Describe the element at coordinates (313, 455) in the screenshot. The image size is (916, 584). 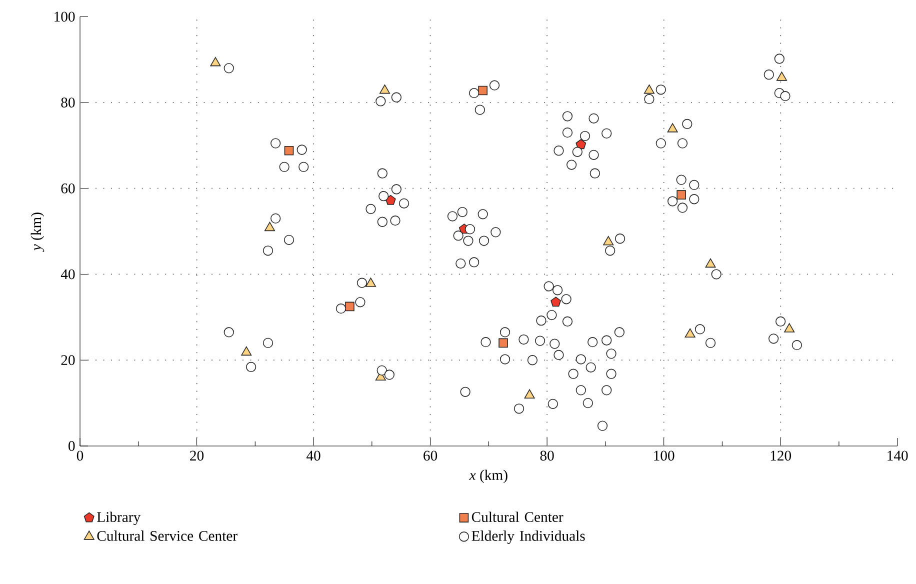
I see `x-tick-label: 40` at that location.